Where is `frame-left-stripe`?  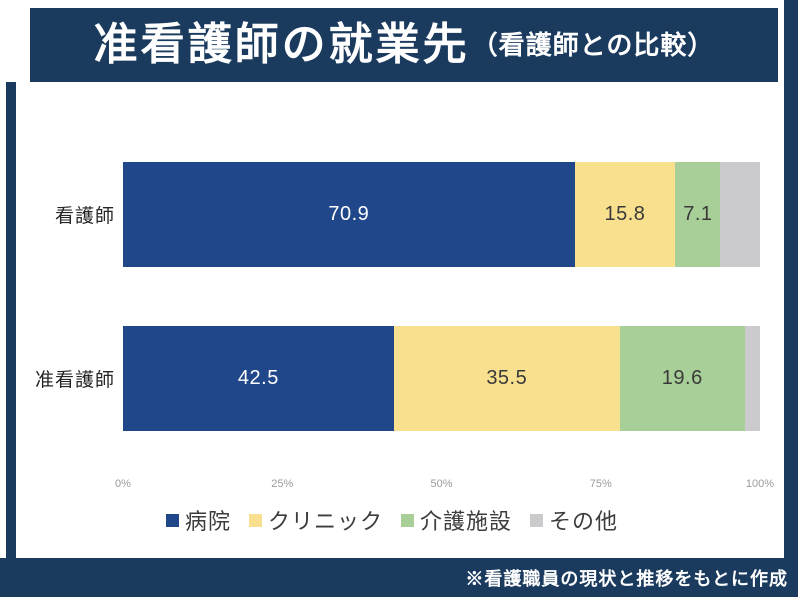
frame-left-stripe is located at coordinates (11, 320).